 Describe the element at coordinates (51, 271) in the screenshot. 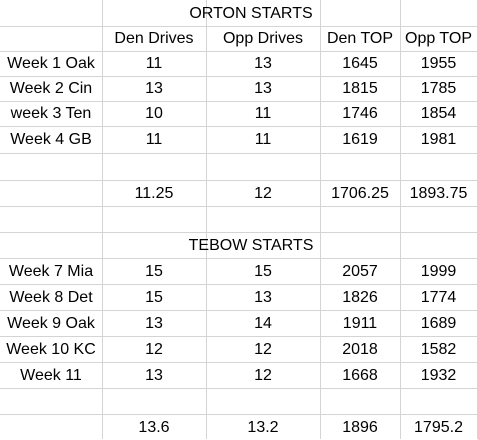

I see `row-label: Week 7 Mia` at that location.